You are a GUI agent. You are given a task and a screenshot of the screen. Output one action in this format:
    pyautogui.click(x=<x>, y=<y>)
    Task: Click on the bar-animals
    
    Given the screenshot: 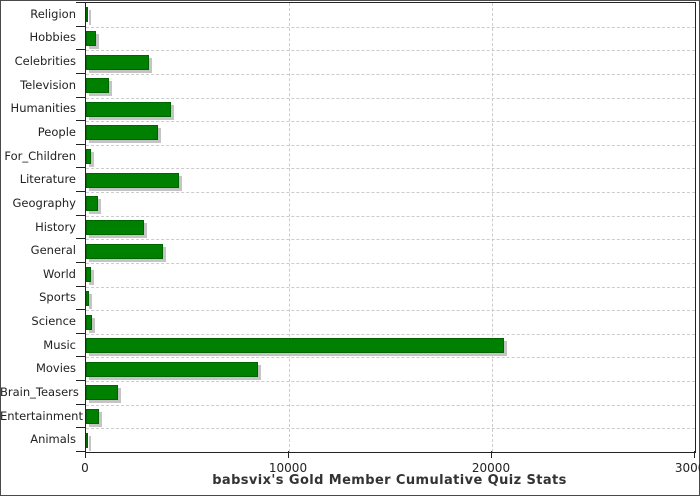 What is the action you would take?
    pyautogui.click(x=87, y=440)
    